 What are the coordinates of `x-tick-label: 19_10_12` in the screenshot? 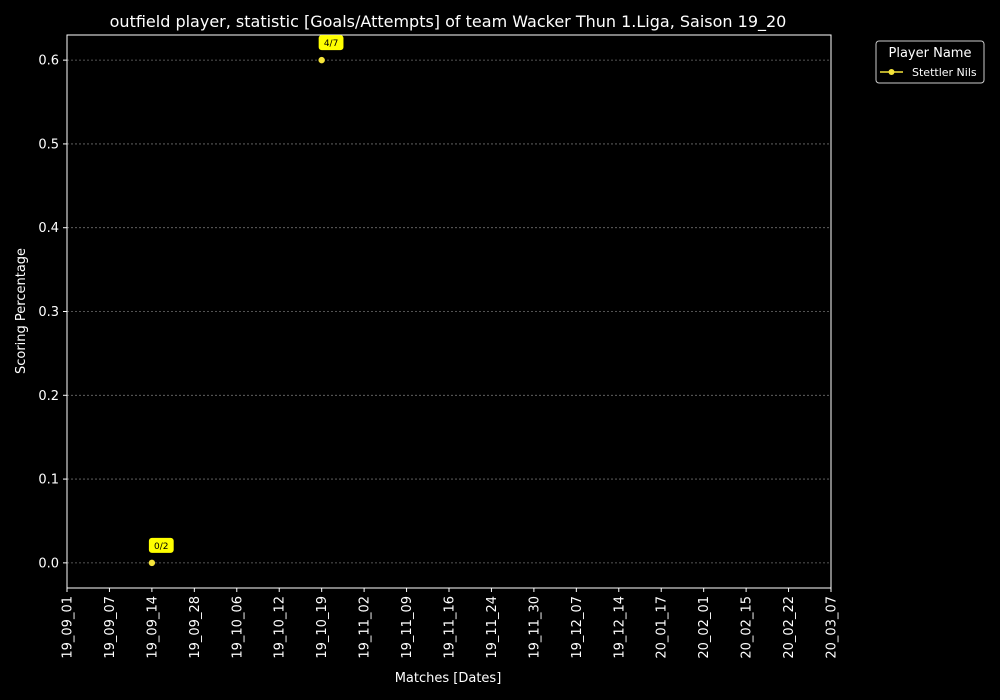 It's located at (280, 627).